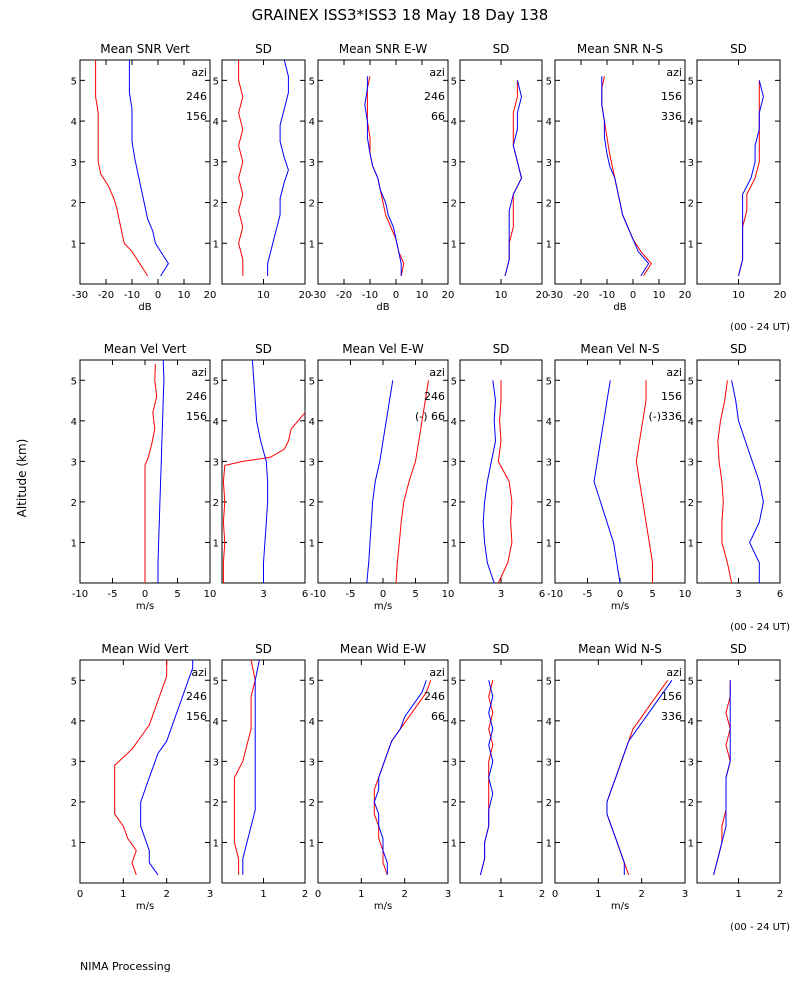  I want to click on panel-wid-2: SD 1 2 3 4 5 1 2, so click(261, 771).